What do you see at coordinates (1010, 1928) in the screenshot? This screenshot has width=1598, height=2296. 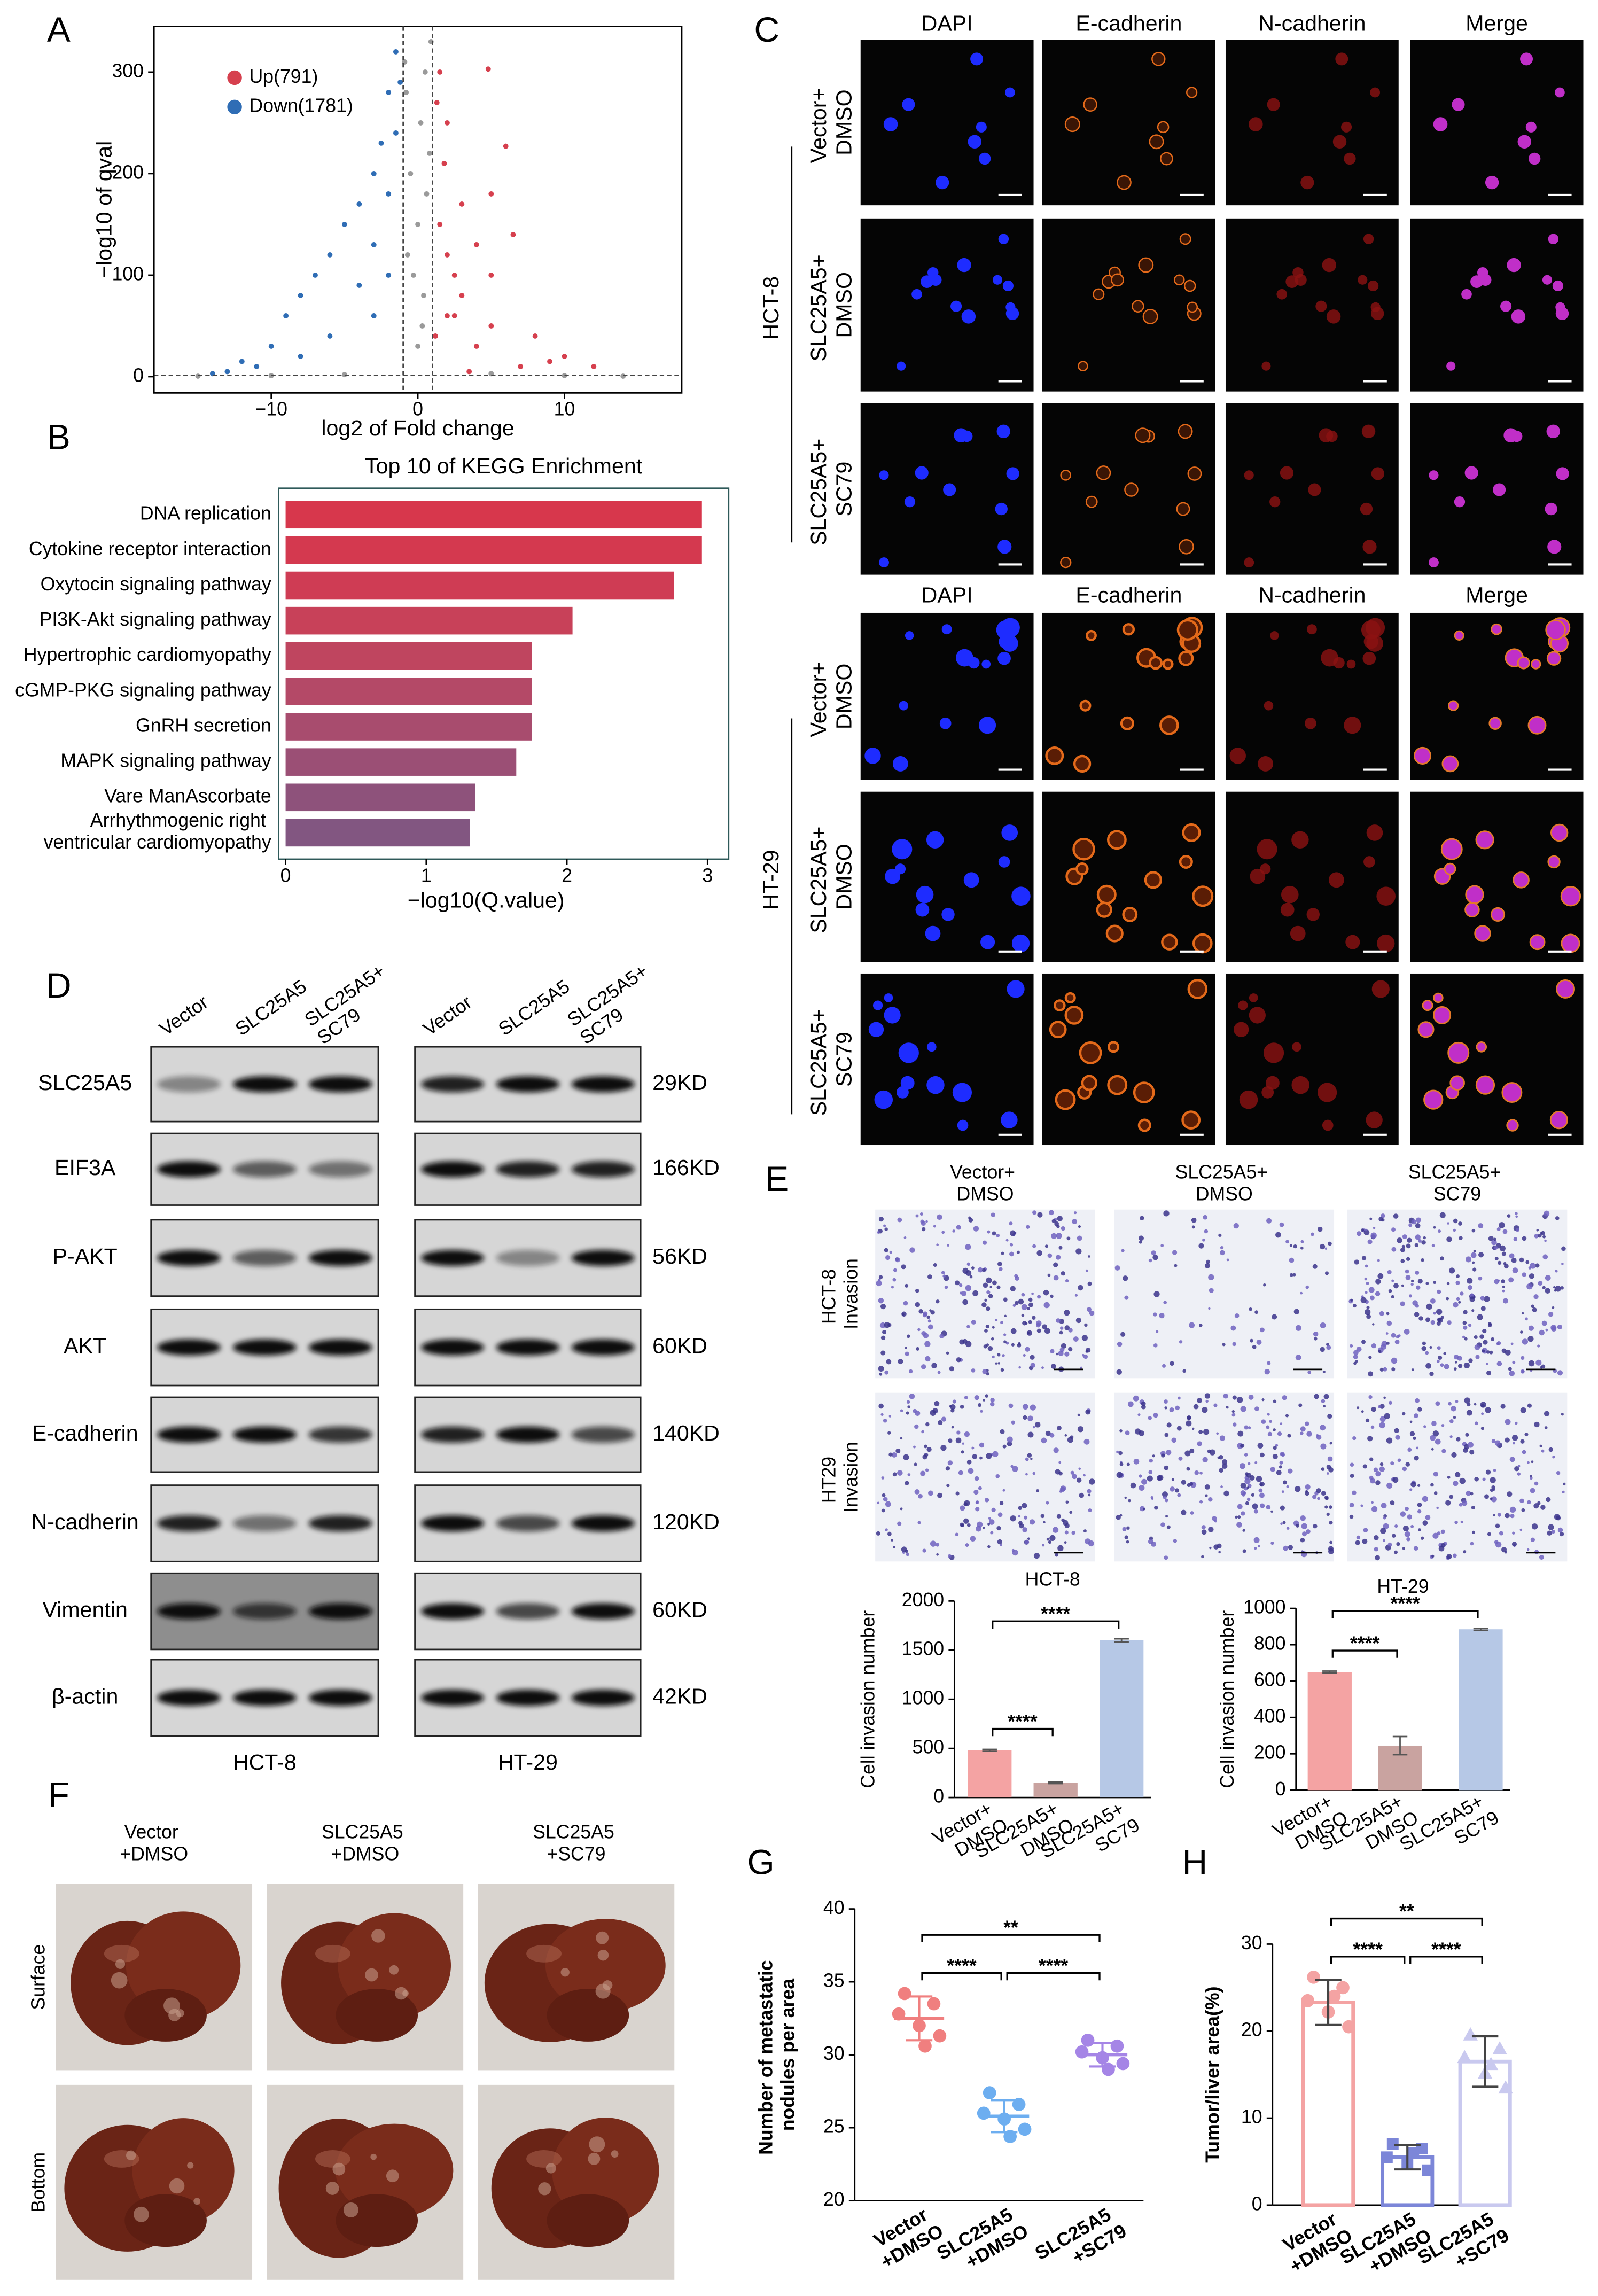 I see `significance-label: **` at bounding box center [1010, 1928].